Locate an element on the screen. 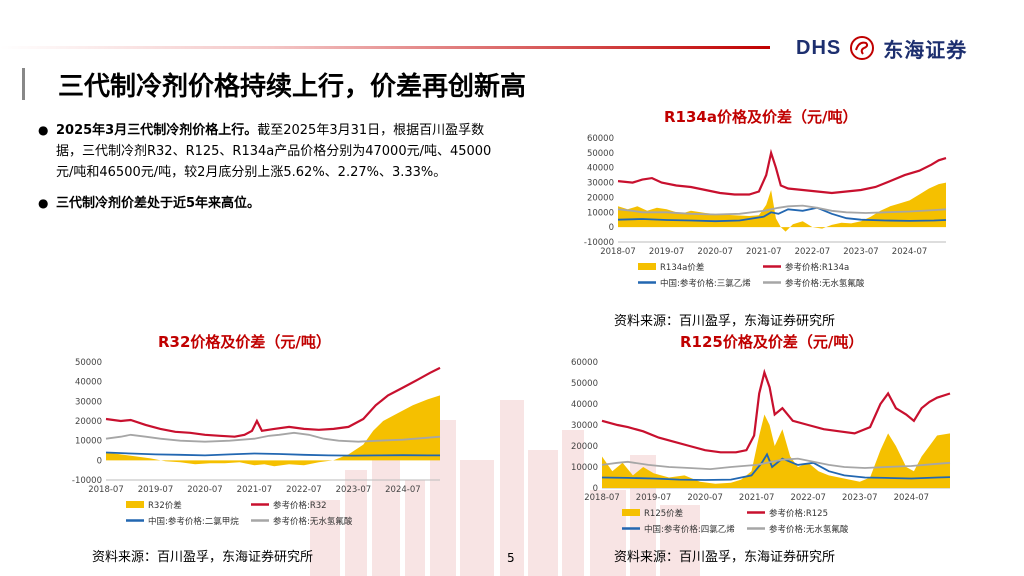 This screenshot has height=576, width=1024. r32-chart-title: R32价格及价差（元/吨） is located at coordinates (244, 342).